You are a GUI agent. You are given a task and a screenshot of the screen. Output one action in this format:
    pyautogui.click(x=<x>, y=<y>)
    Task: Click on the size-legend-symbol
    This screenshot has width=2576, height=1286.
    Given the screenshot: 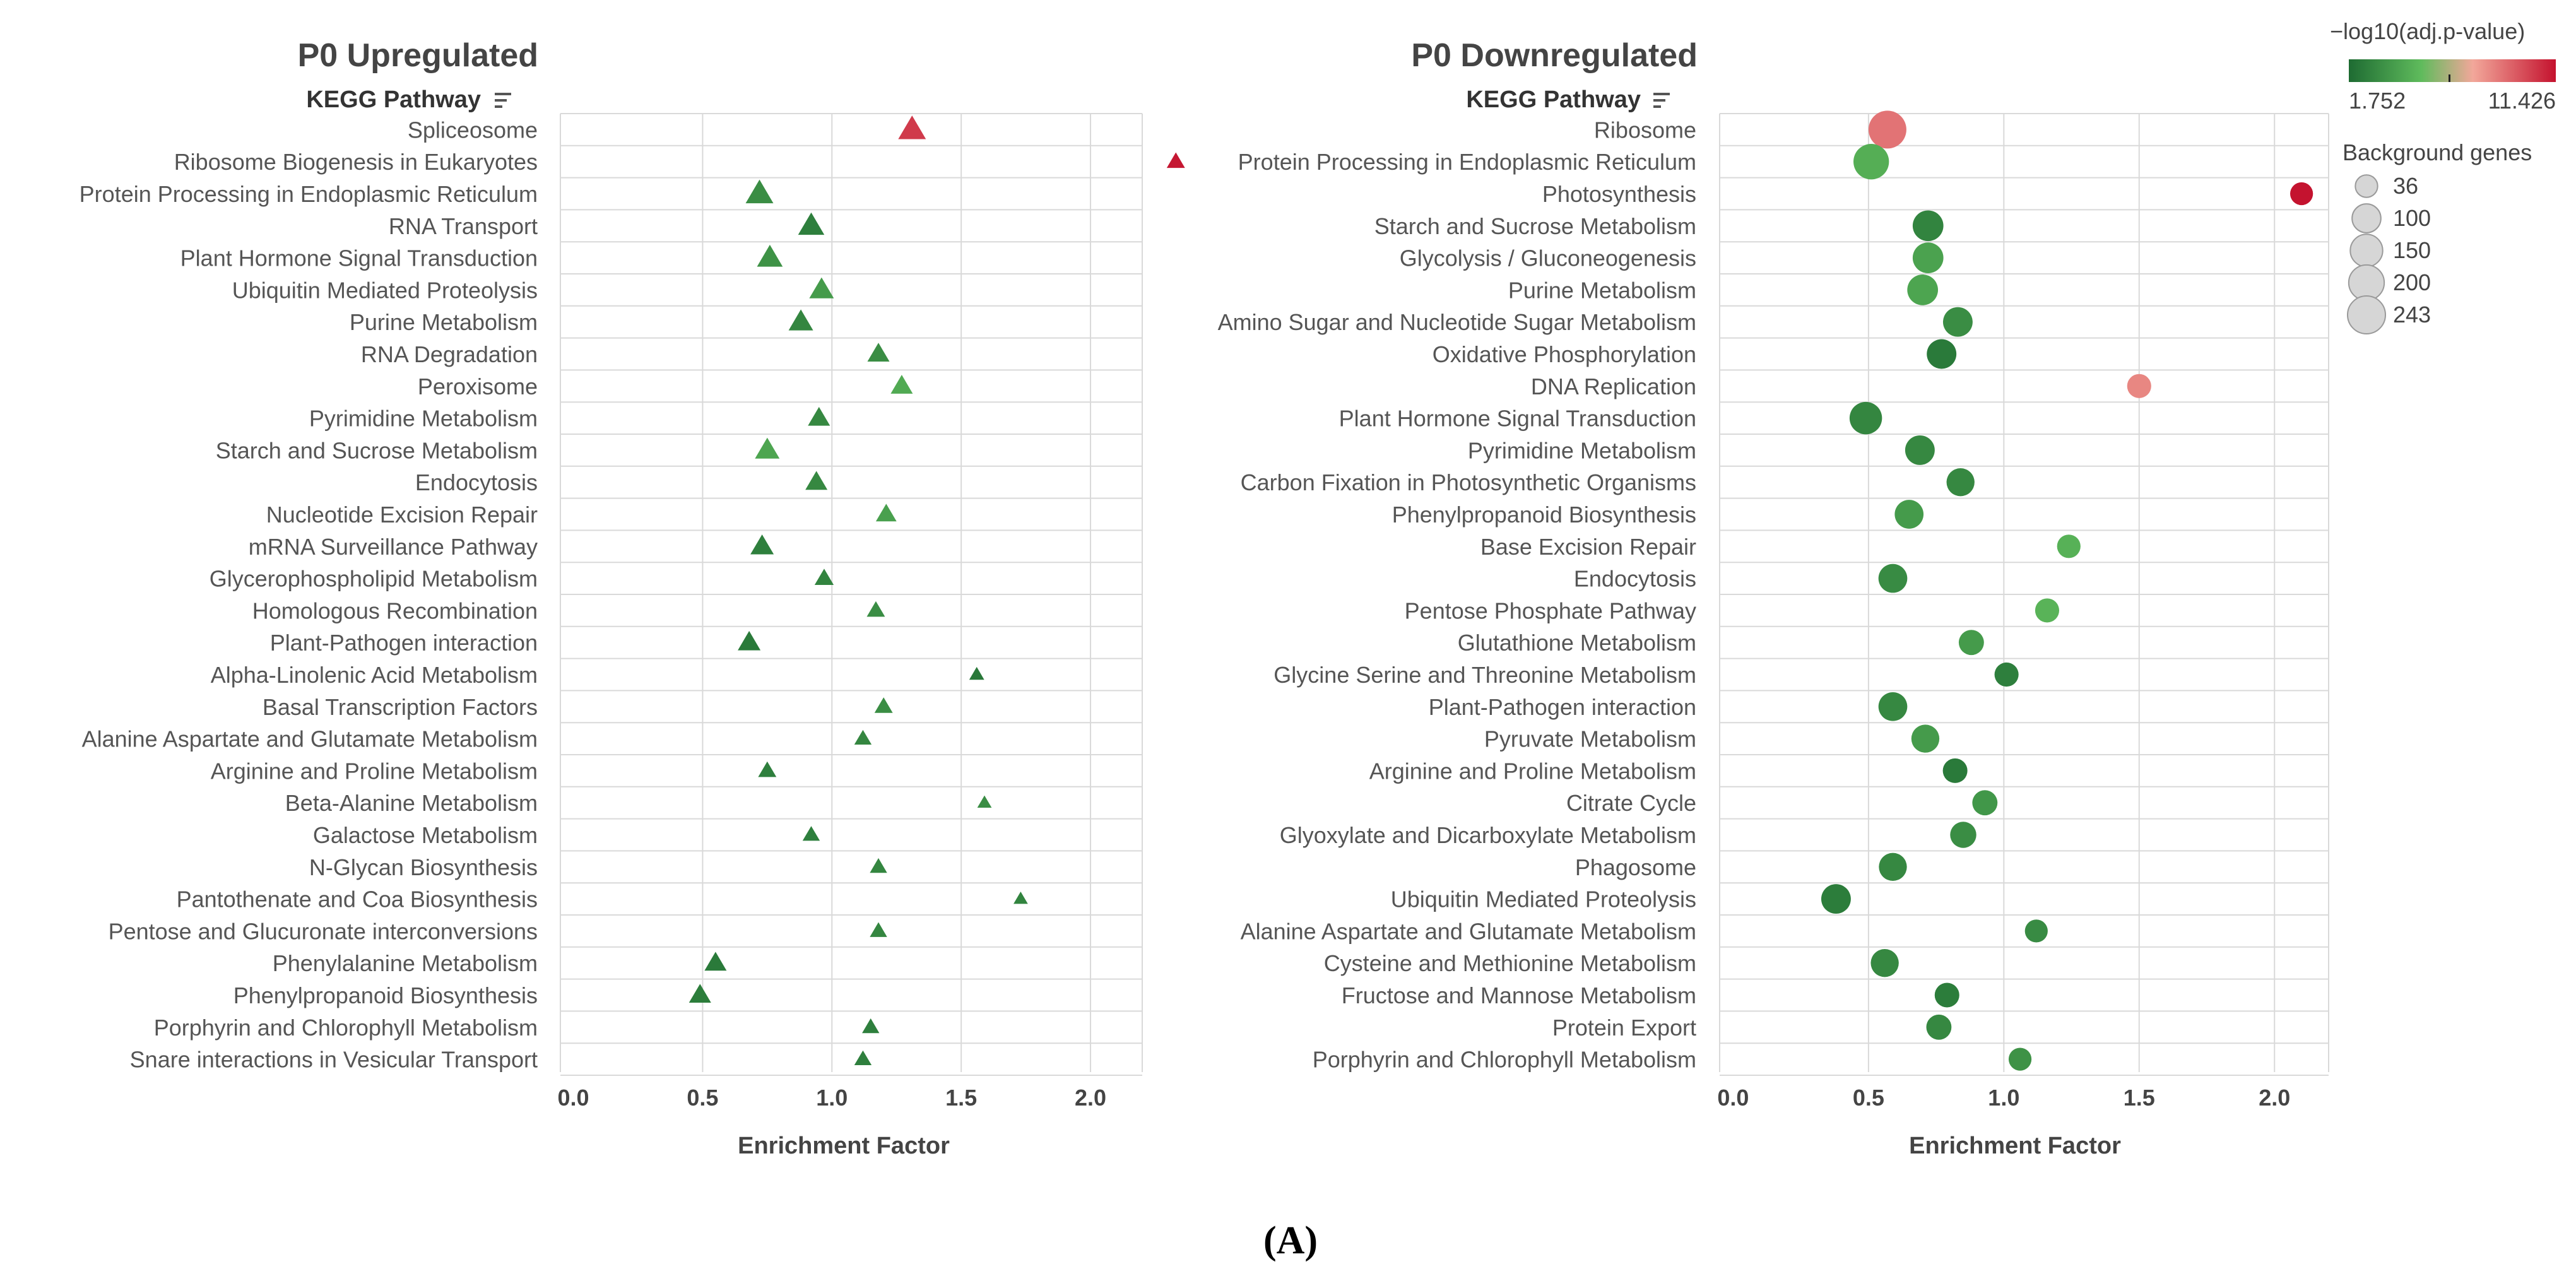 What is the action you would take?
    pyautogui.click(x=2366, y=250)
    